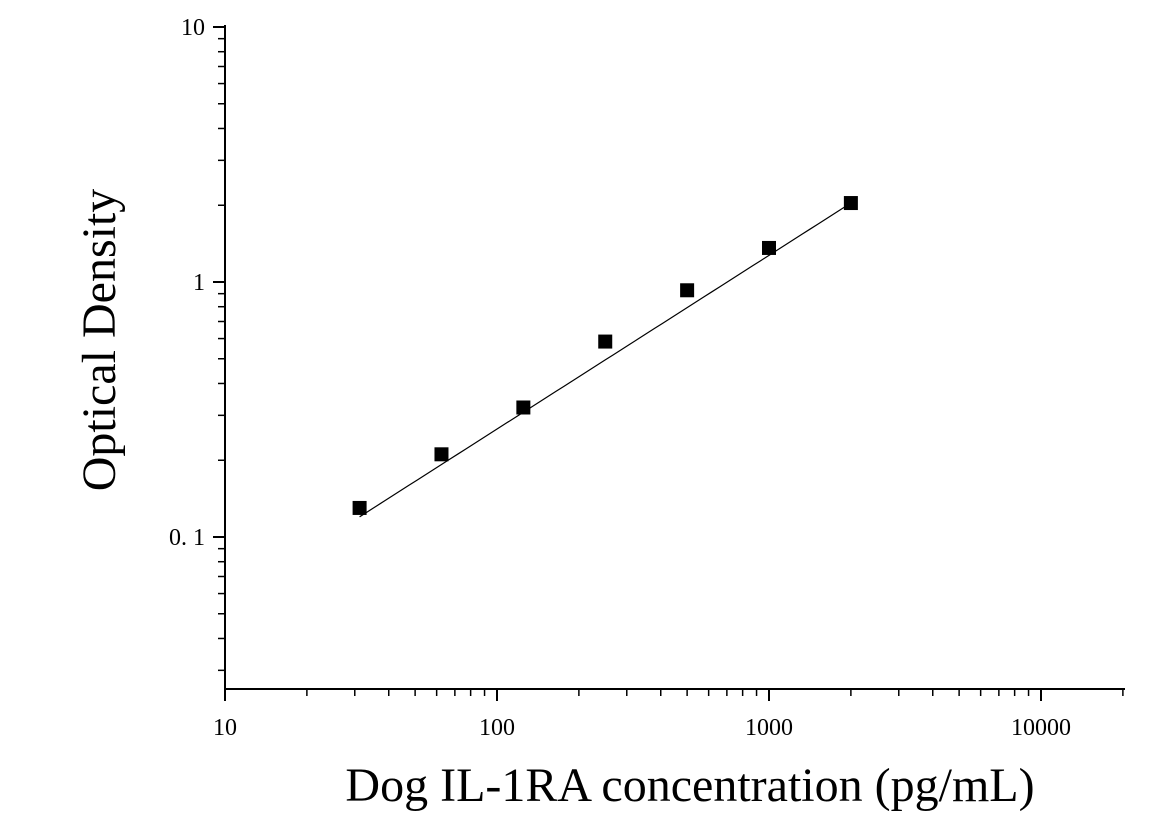 The width and height of the screenshot is (1164, 825). Describe the element at coordinates (199, 283) in the screenshot. I see `y-tick-label: 1` at that location.